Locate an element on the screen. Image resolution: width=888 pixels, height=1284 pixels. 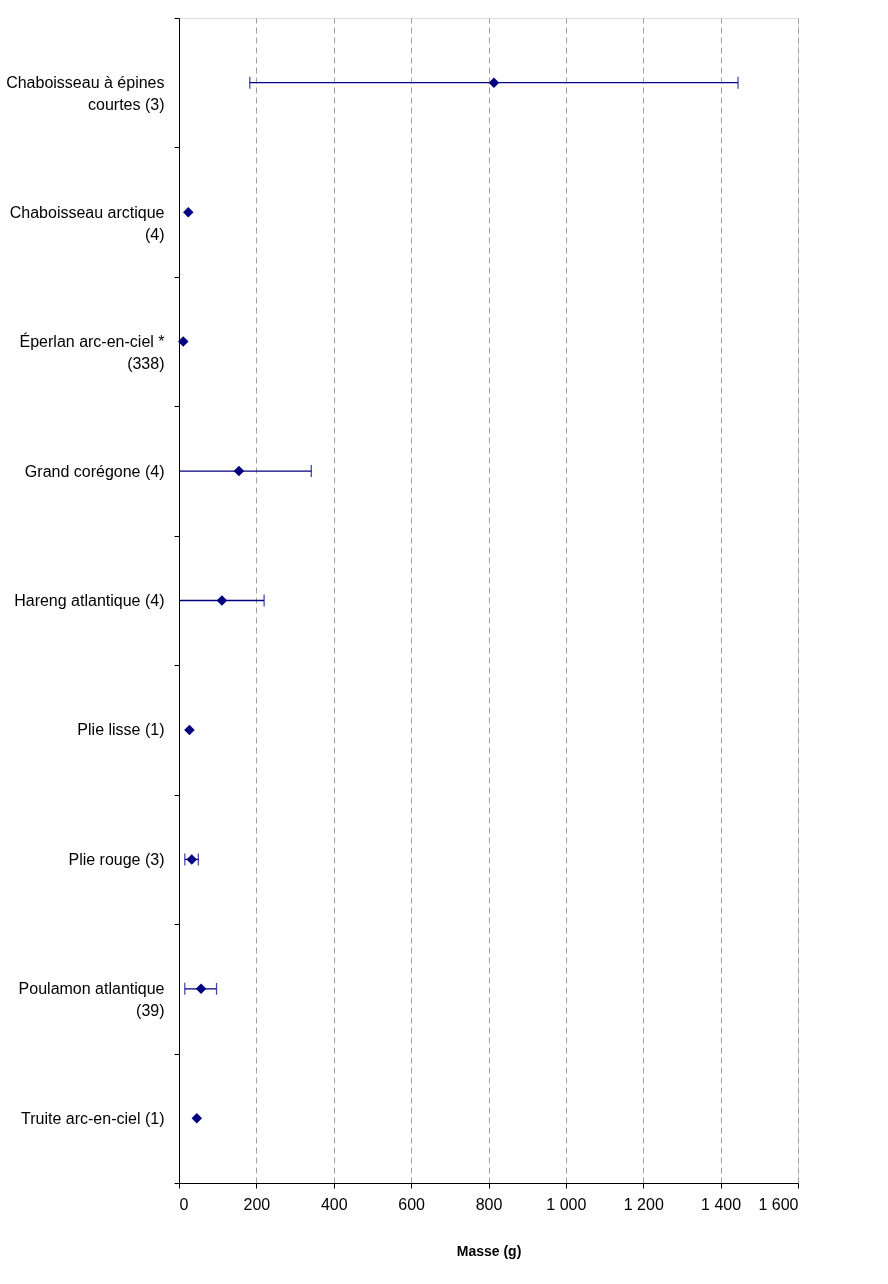
x-tick-label: 400 is located at coordinates (334, 1204).